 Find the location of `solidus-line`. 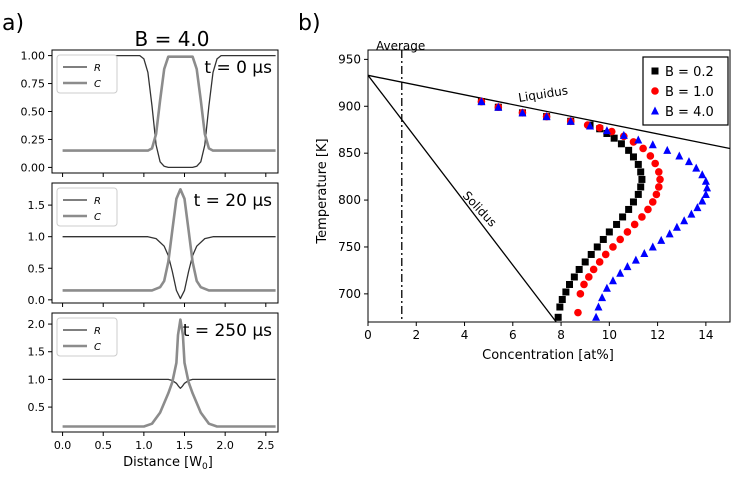

solidus-line is located at coordinates (462, 198).